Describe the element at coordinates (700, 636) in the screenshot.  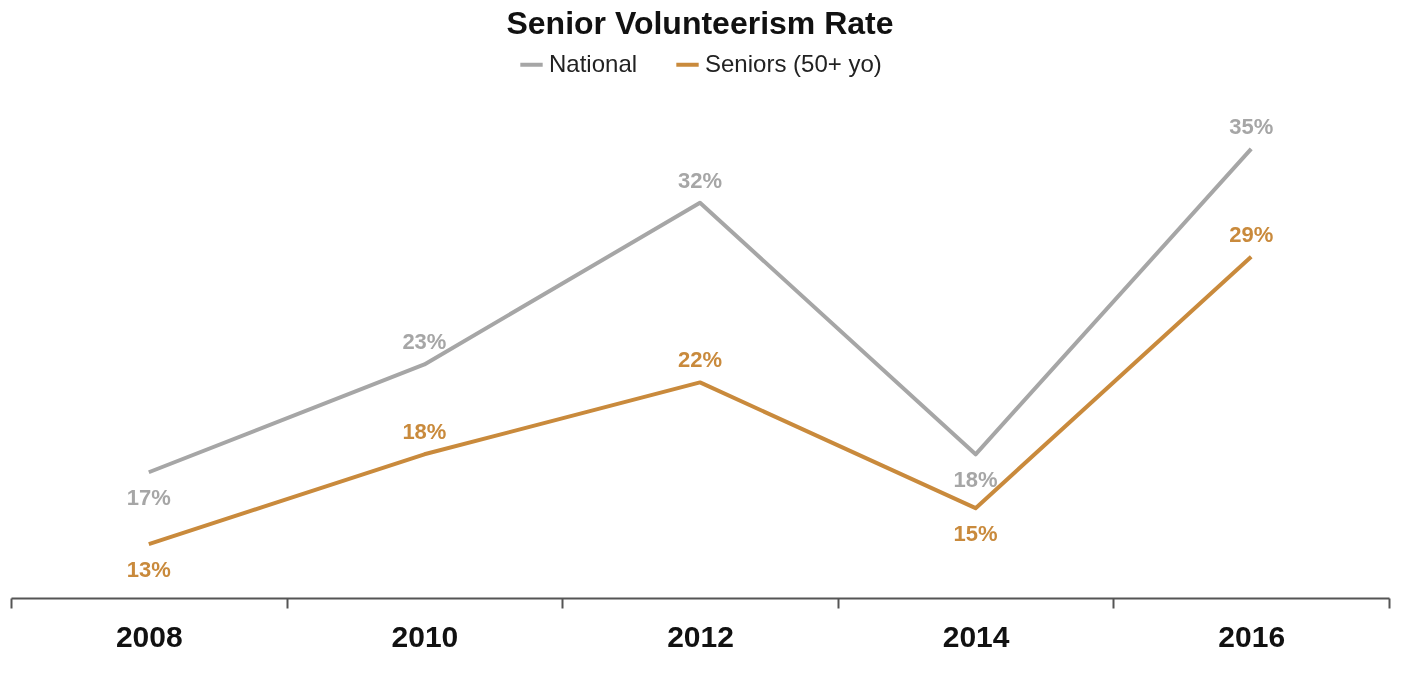
I see `x-tick-label: 2012` at that location.